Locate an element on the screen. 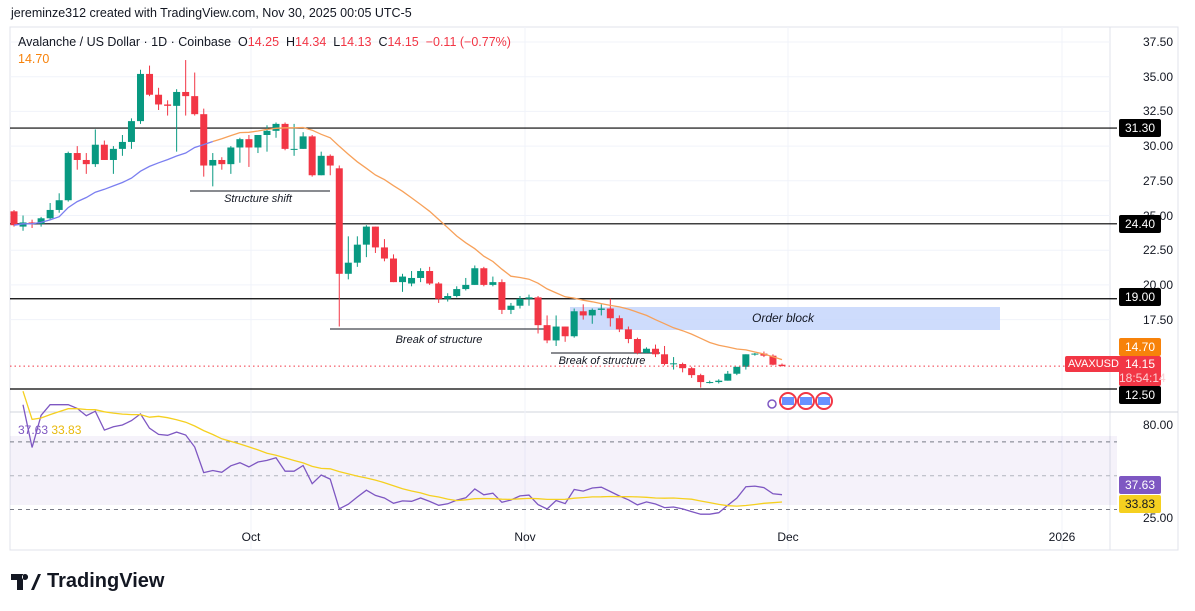  price-axis-label: 17.50 is located at coordinates (1157, 319).